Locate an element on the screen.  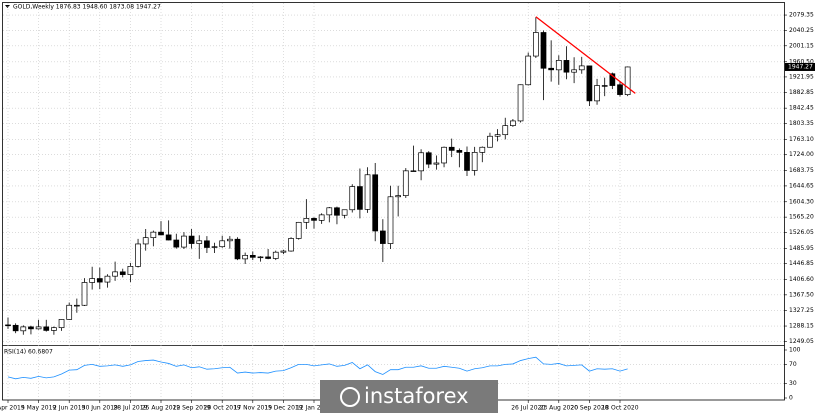
y-tick-label: 1446.85 is located at coordinates (801, 263).